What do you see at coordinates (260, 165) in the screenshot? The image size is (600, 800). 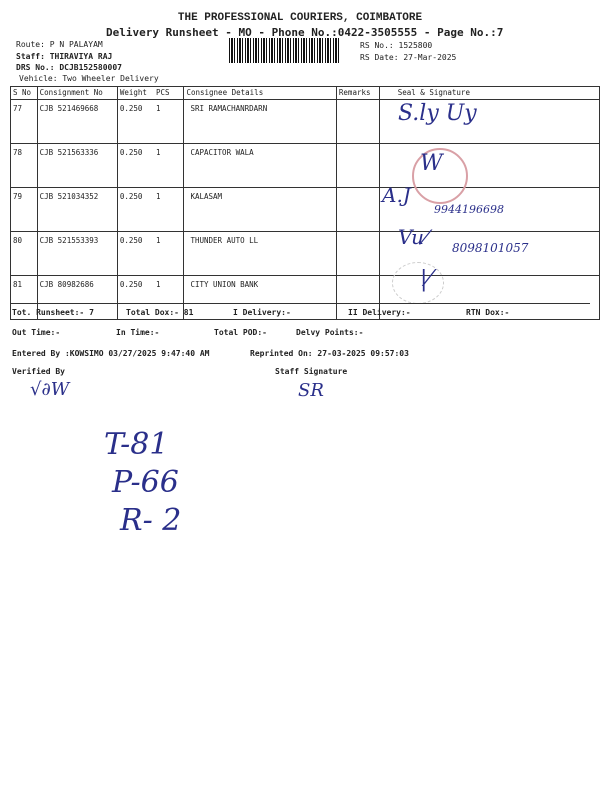 I see `cell-details: CAPACITOR WALA` at bounding box center [260, 165].